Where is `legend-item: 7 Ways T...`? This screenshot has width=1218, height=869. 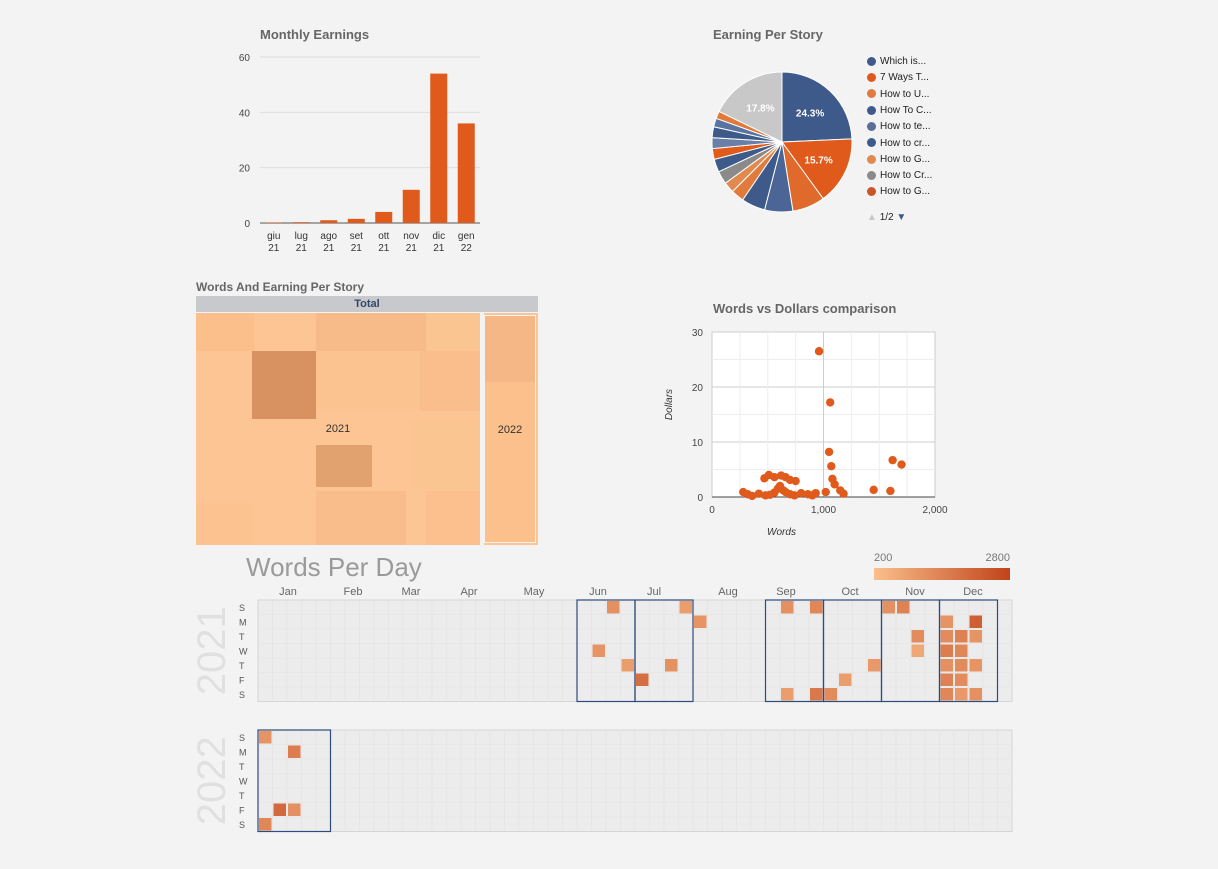
legend-item: 7 Ways T... is located at coordinates (898, 77).